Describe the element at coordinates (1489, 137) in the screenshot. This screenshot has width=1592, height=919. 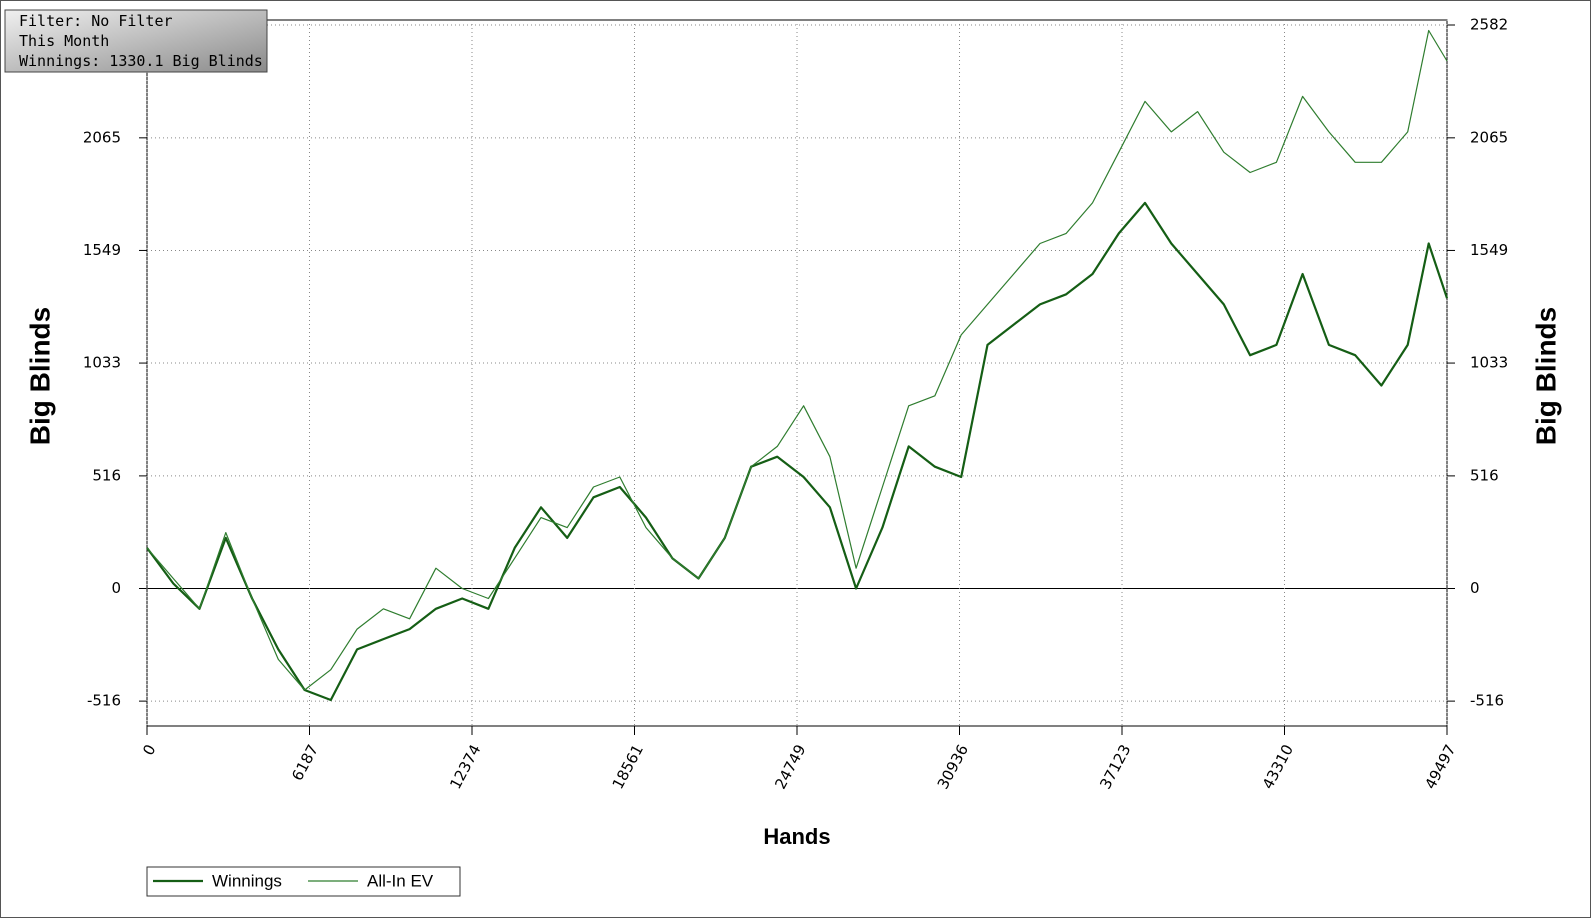
I see `y2-tick-label: 2065` at that location.